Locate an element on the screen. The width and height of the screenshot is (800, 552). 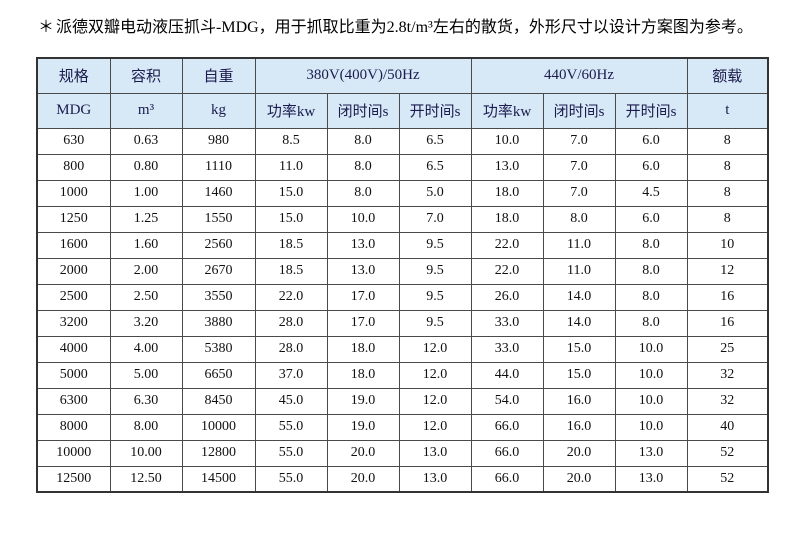
cell-close-time-50hz: 8.0 is located at coordinates (363, 141).